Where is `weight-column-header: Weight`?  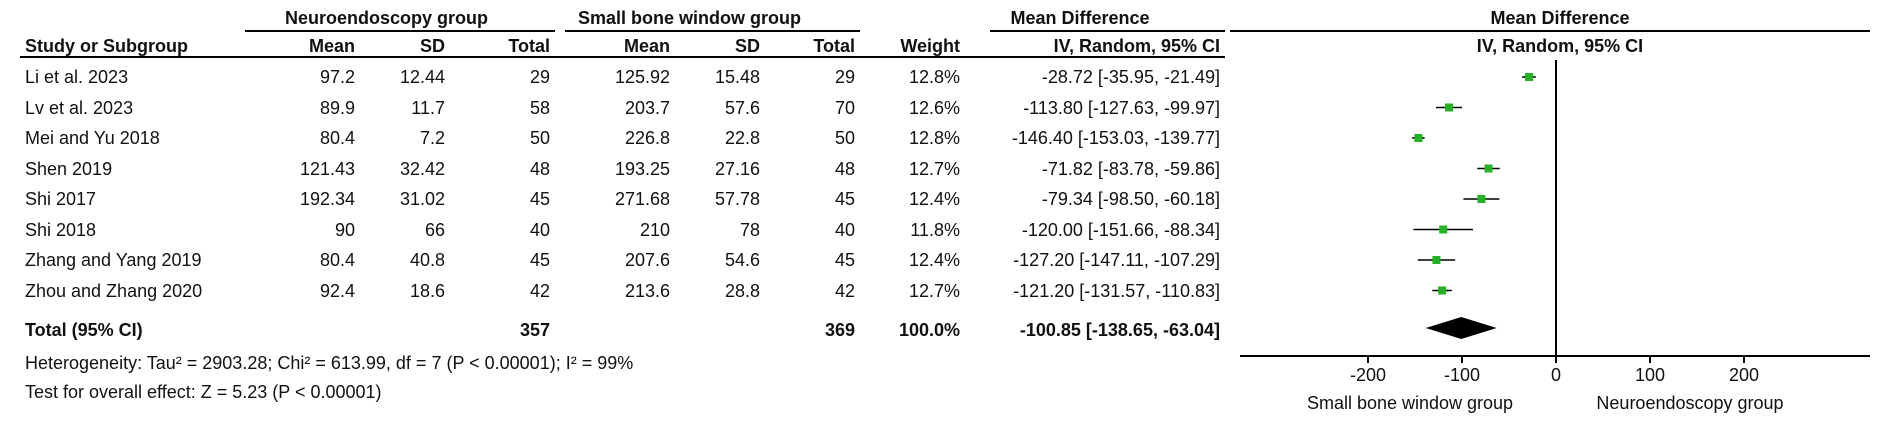 weight-column-header: Weight is located at coordinates (930, 46).